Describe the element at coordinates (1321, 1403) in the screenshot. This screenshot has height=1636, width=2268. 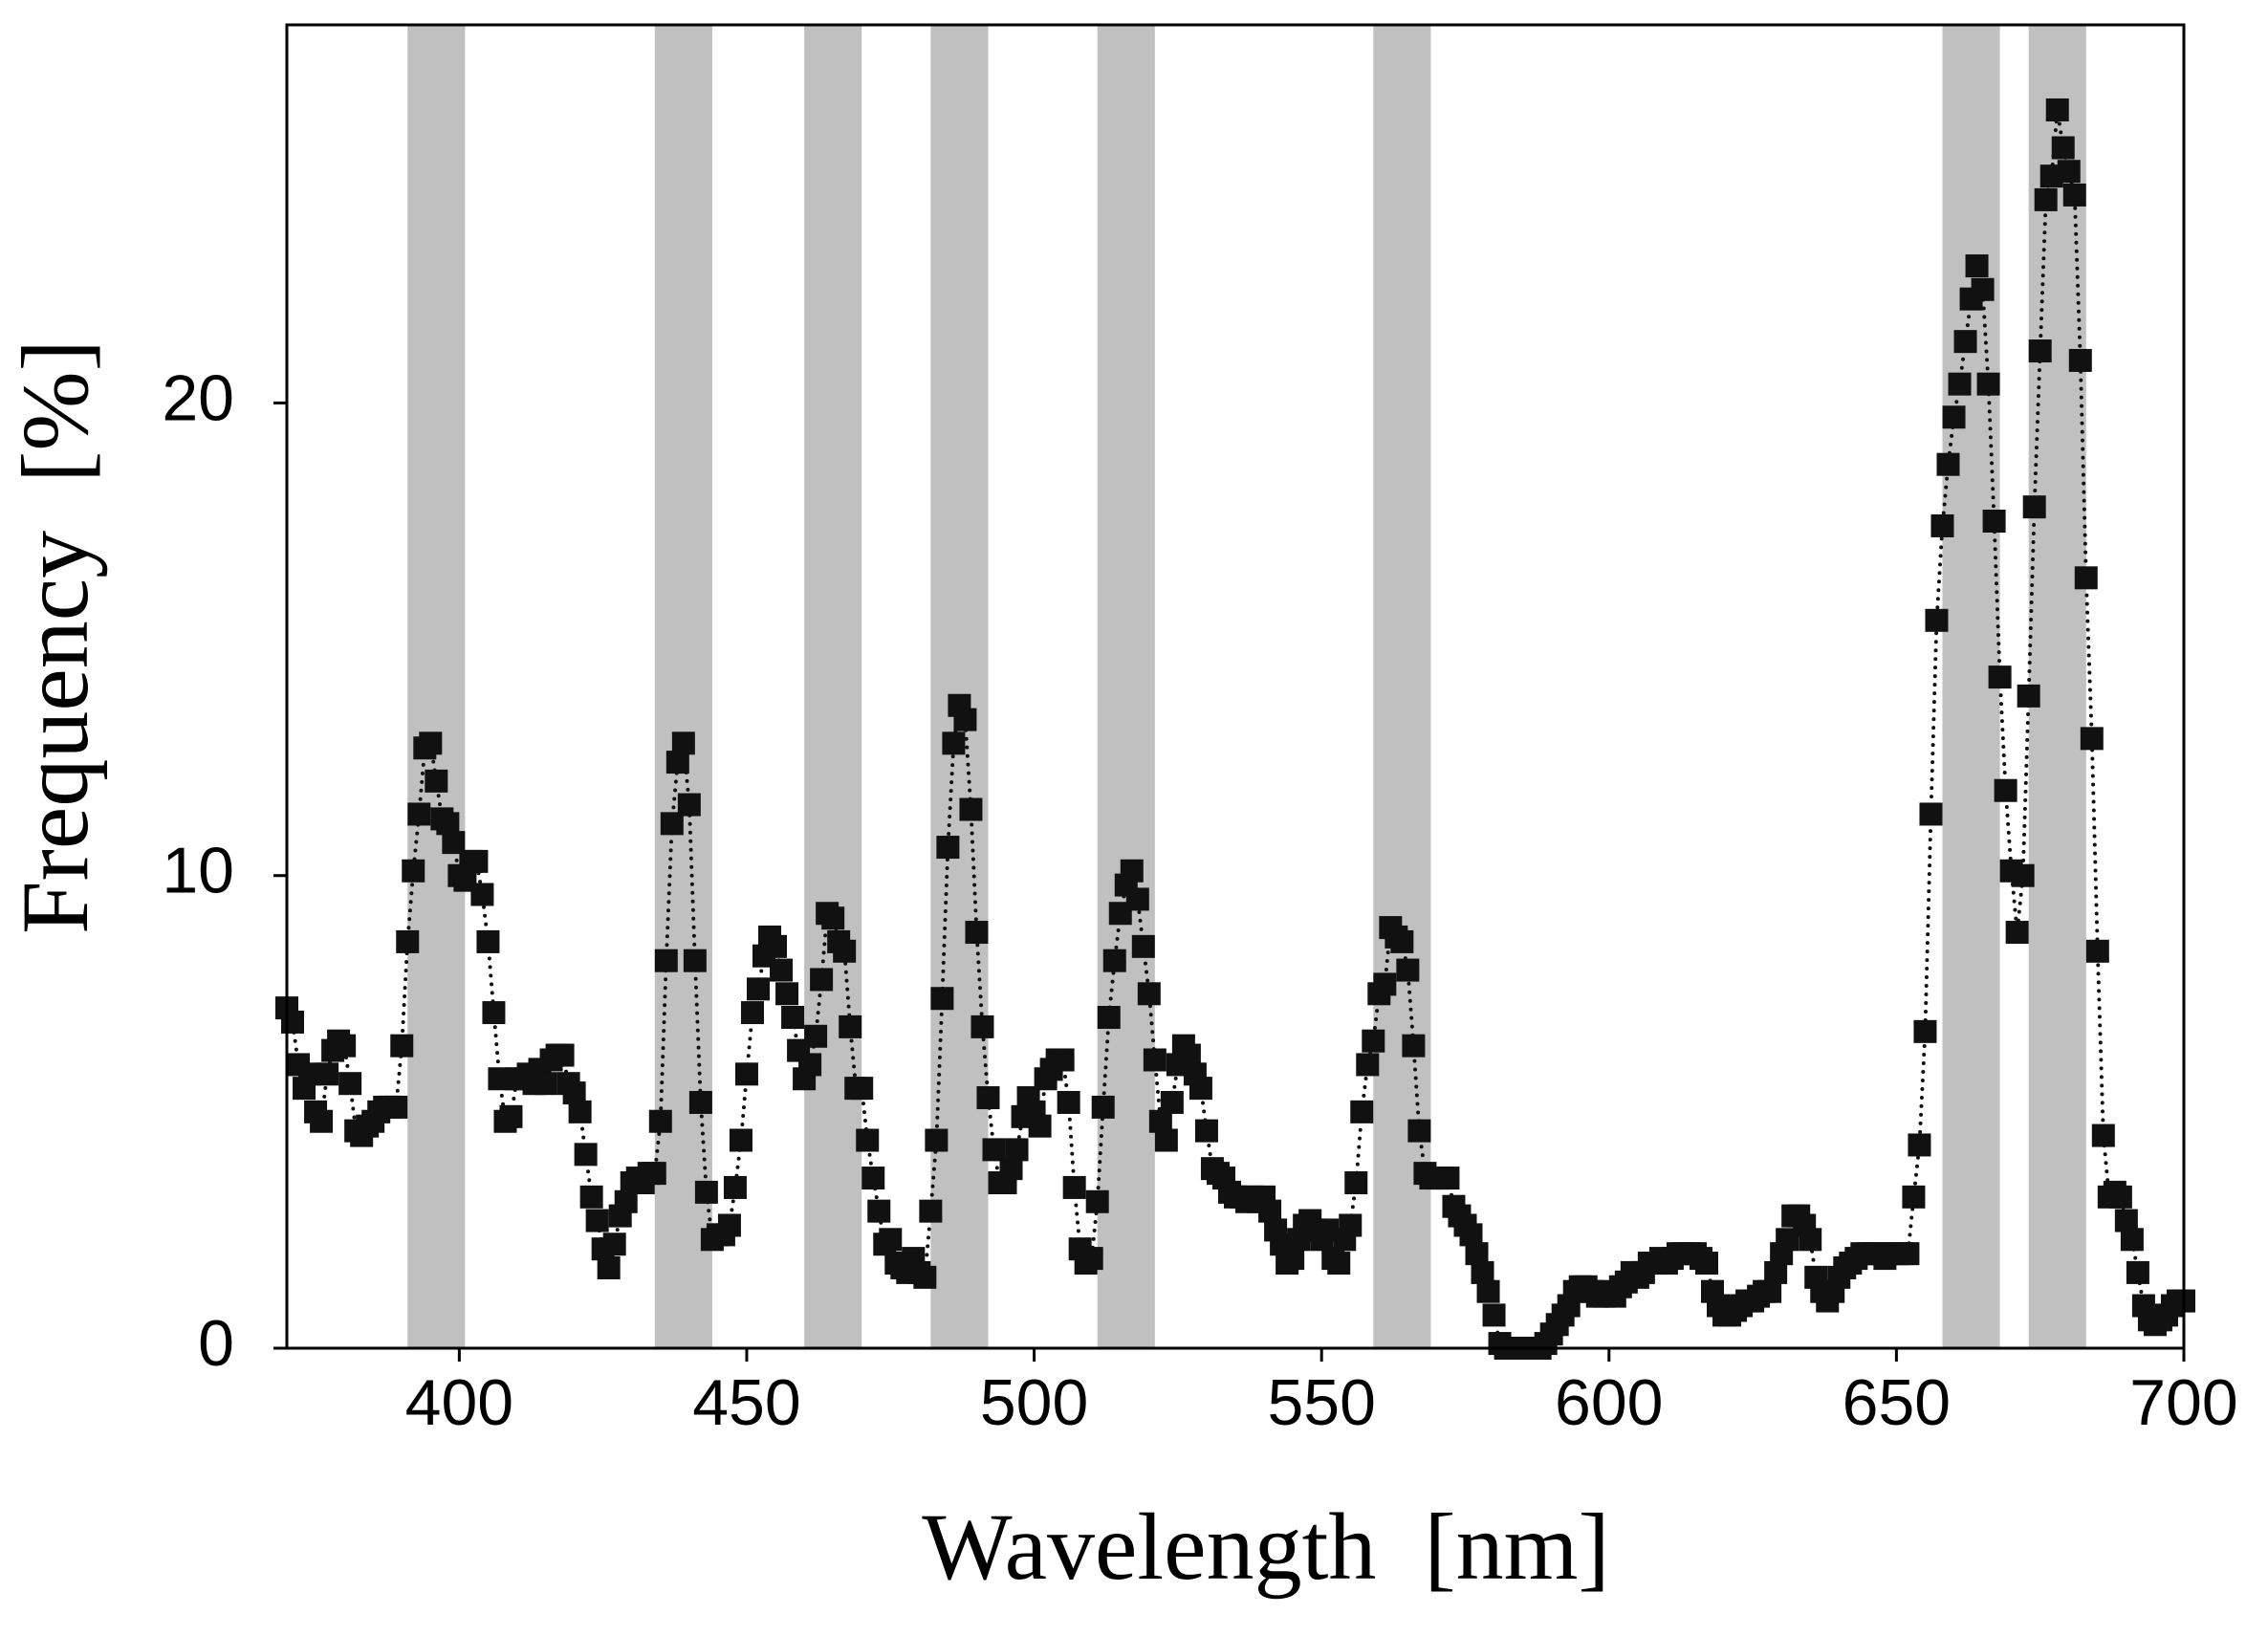
I see `x-tick-label: 550` at that location.